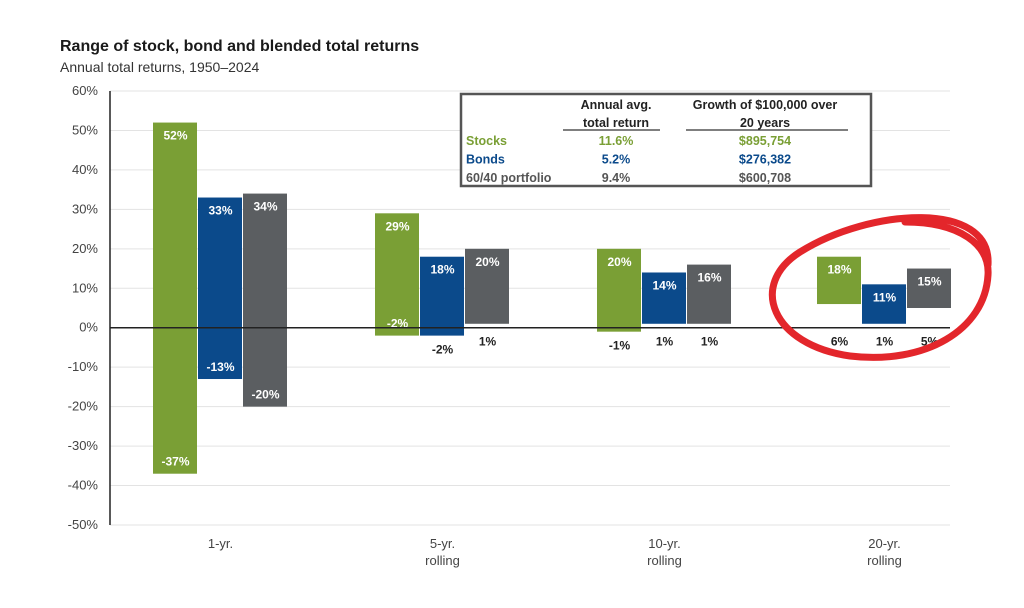 The width and height of the screenshot is (1024, 608). Describe the element at coordinates (265, 207) in the screenshot. I see `bar-high-label: 34%` at that location.